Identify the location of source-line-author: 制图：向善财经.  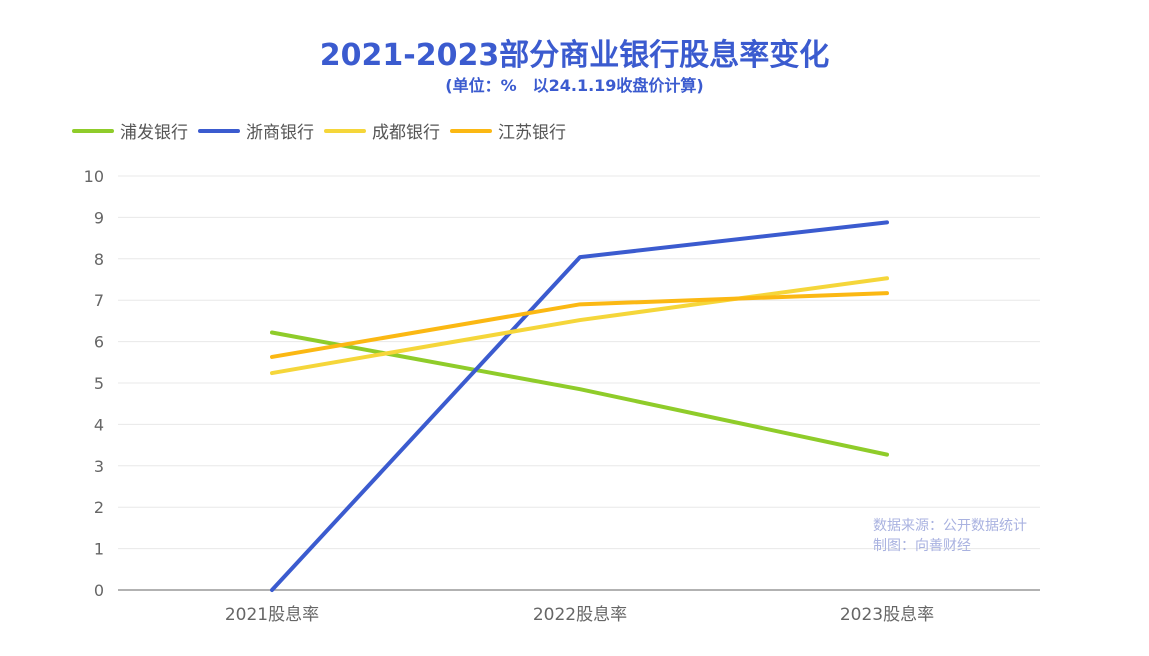
(922, 546).